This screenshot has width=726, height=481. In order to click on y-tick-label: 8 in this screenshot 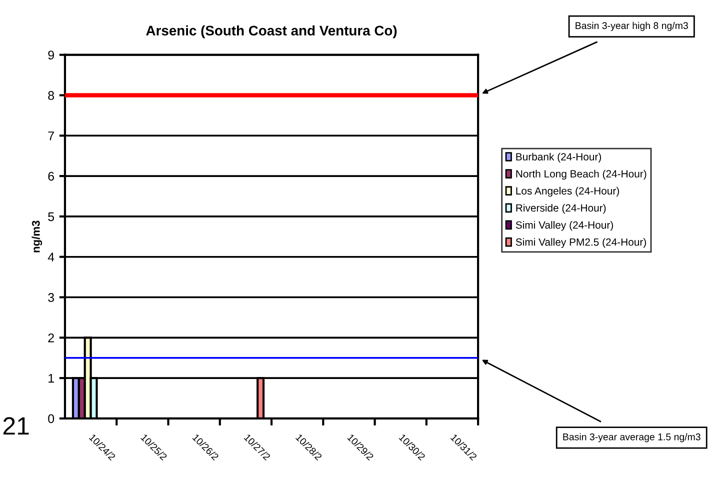, I will do `click(51, 95)`.